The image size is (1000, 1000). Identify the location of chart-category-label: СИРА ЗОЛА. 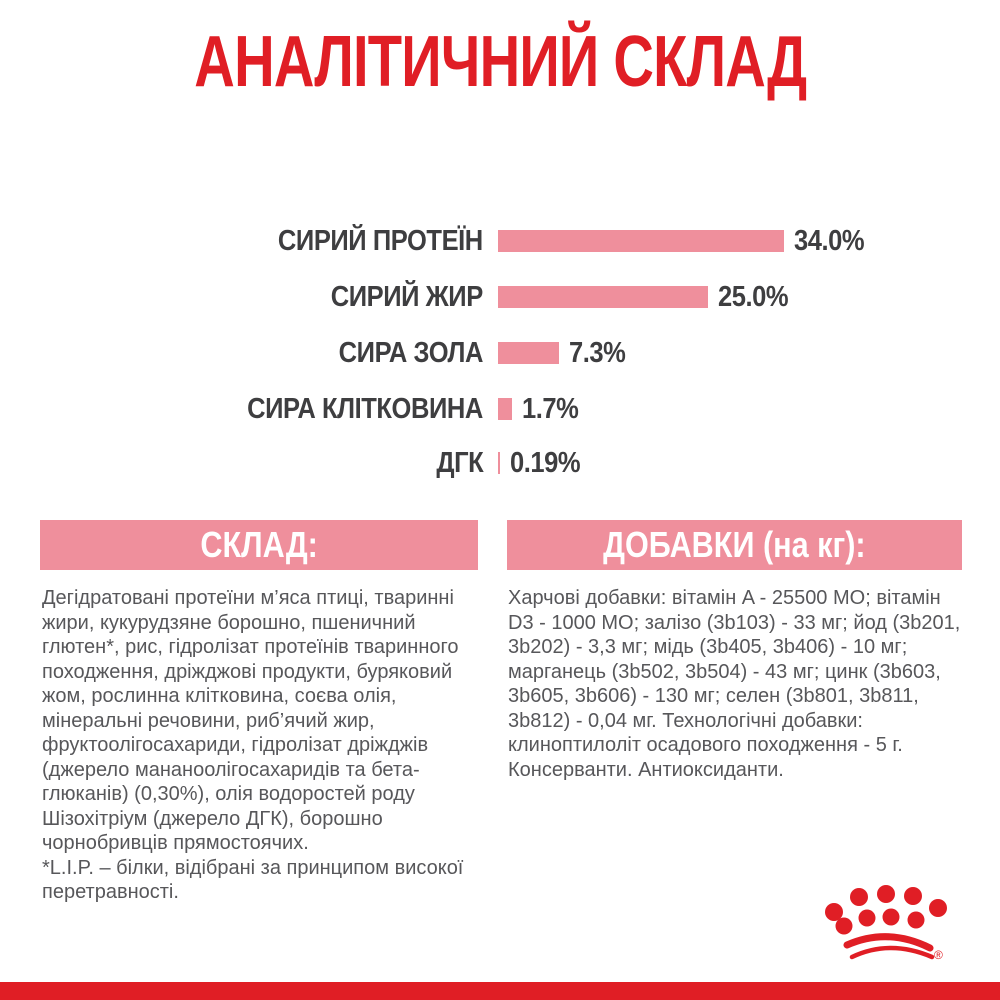
(242, 353).